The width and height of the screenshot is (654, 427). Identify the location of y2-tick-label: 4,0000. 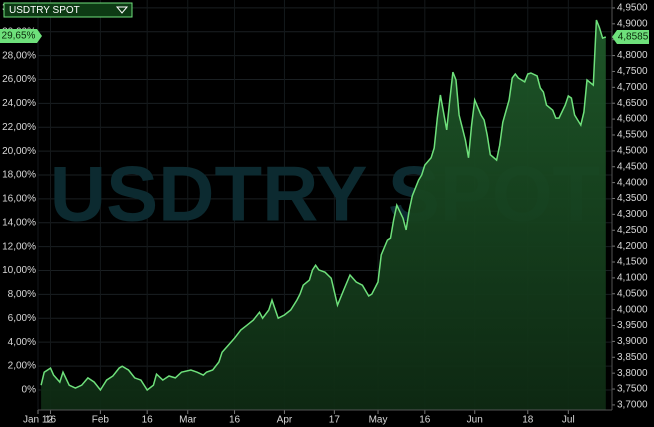
(632, 309).